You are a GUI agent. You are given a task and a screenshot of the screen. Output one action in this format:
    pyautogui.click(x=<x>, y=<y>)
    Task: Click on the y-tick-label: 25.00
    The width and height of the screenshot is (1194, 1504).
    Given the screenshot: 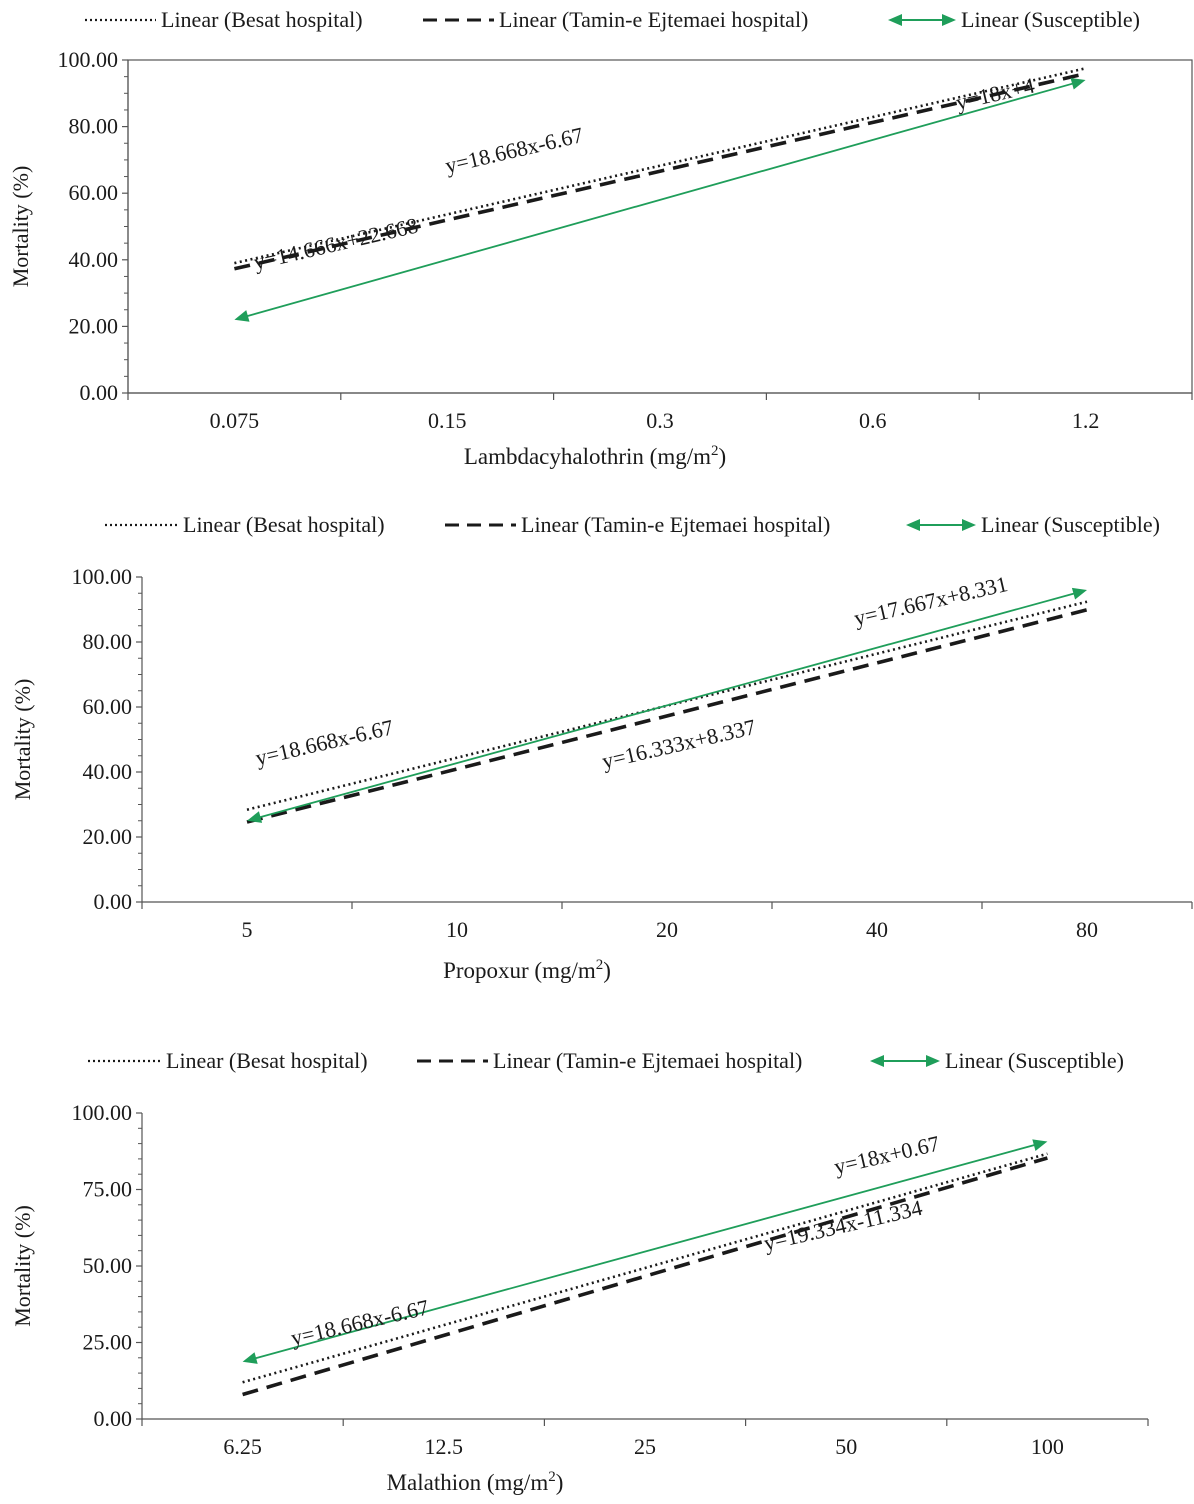 What is the action you would take?
    pyautogui.click(x=108, y=1342)
    